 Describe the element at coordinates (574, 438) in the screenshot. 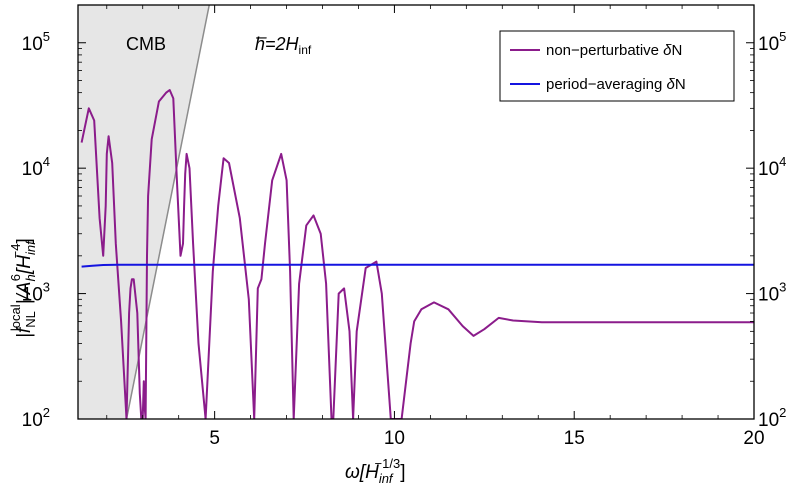

I see `x-tick-label: 15` at that location.